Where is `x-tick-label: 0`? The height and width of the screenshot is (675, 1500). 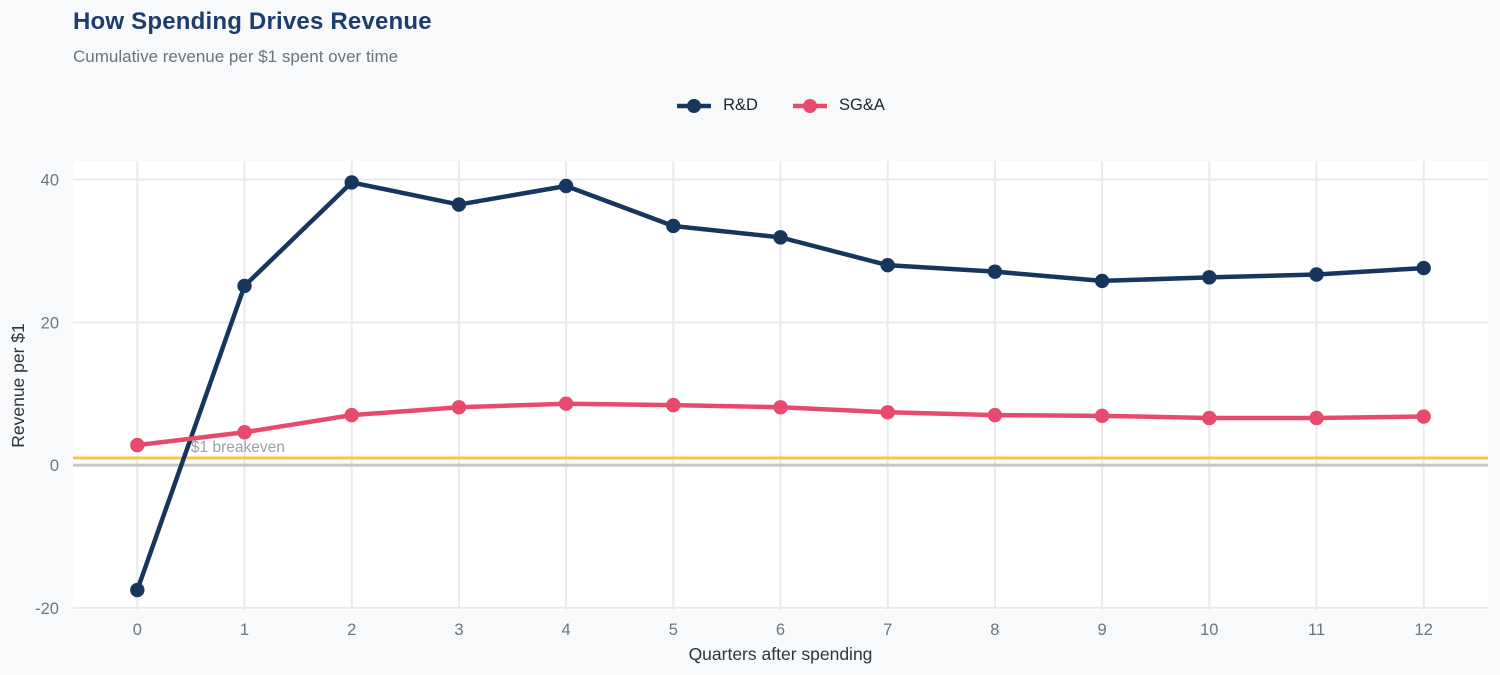 x-tick-label: 0 is located at coordinates (137, 630).